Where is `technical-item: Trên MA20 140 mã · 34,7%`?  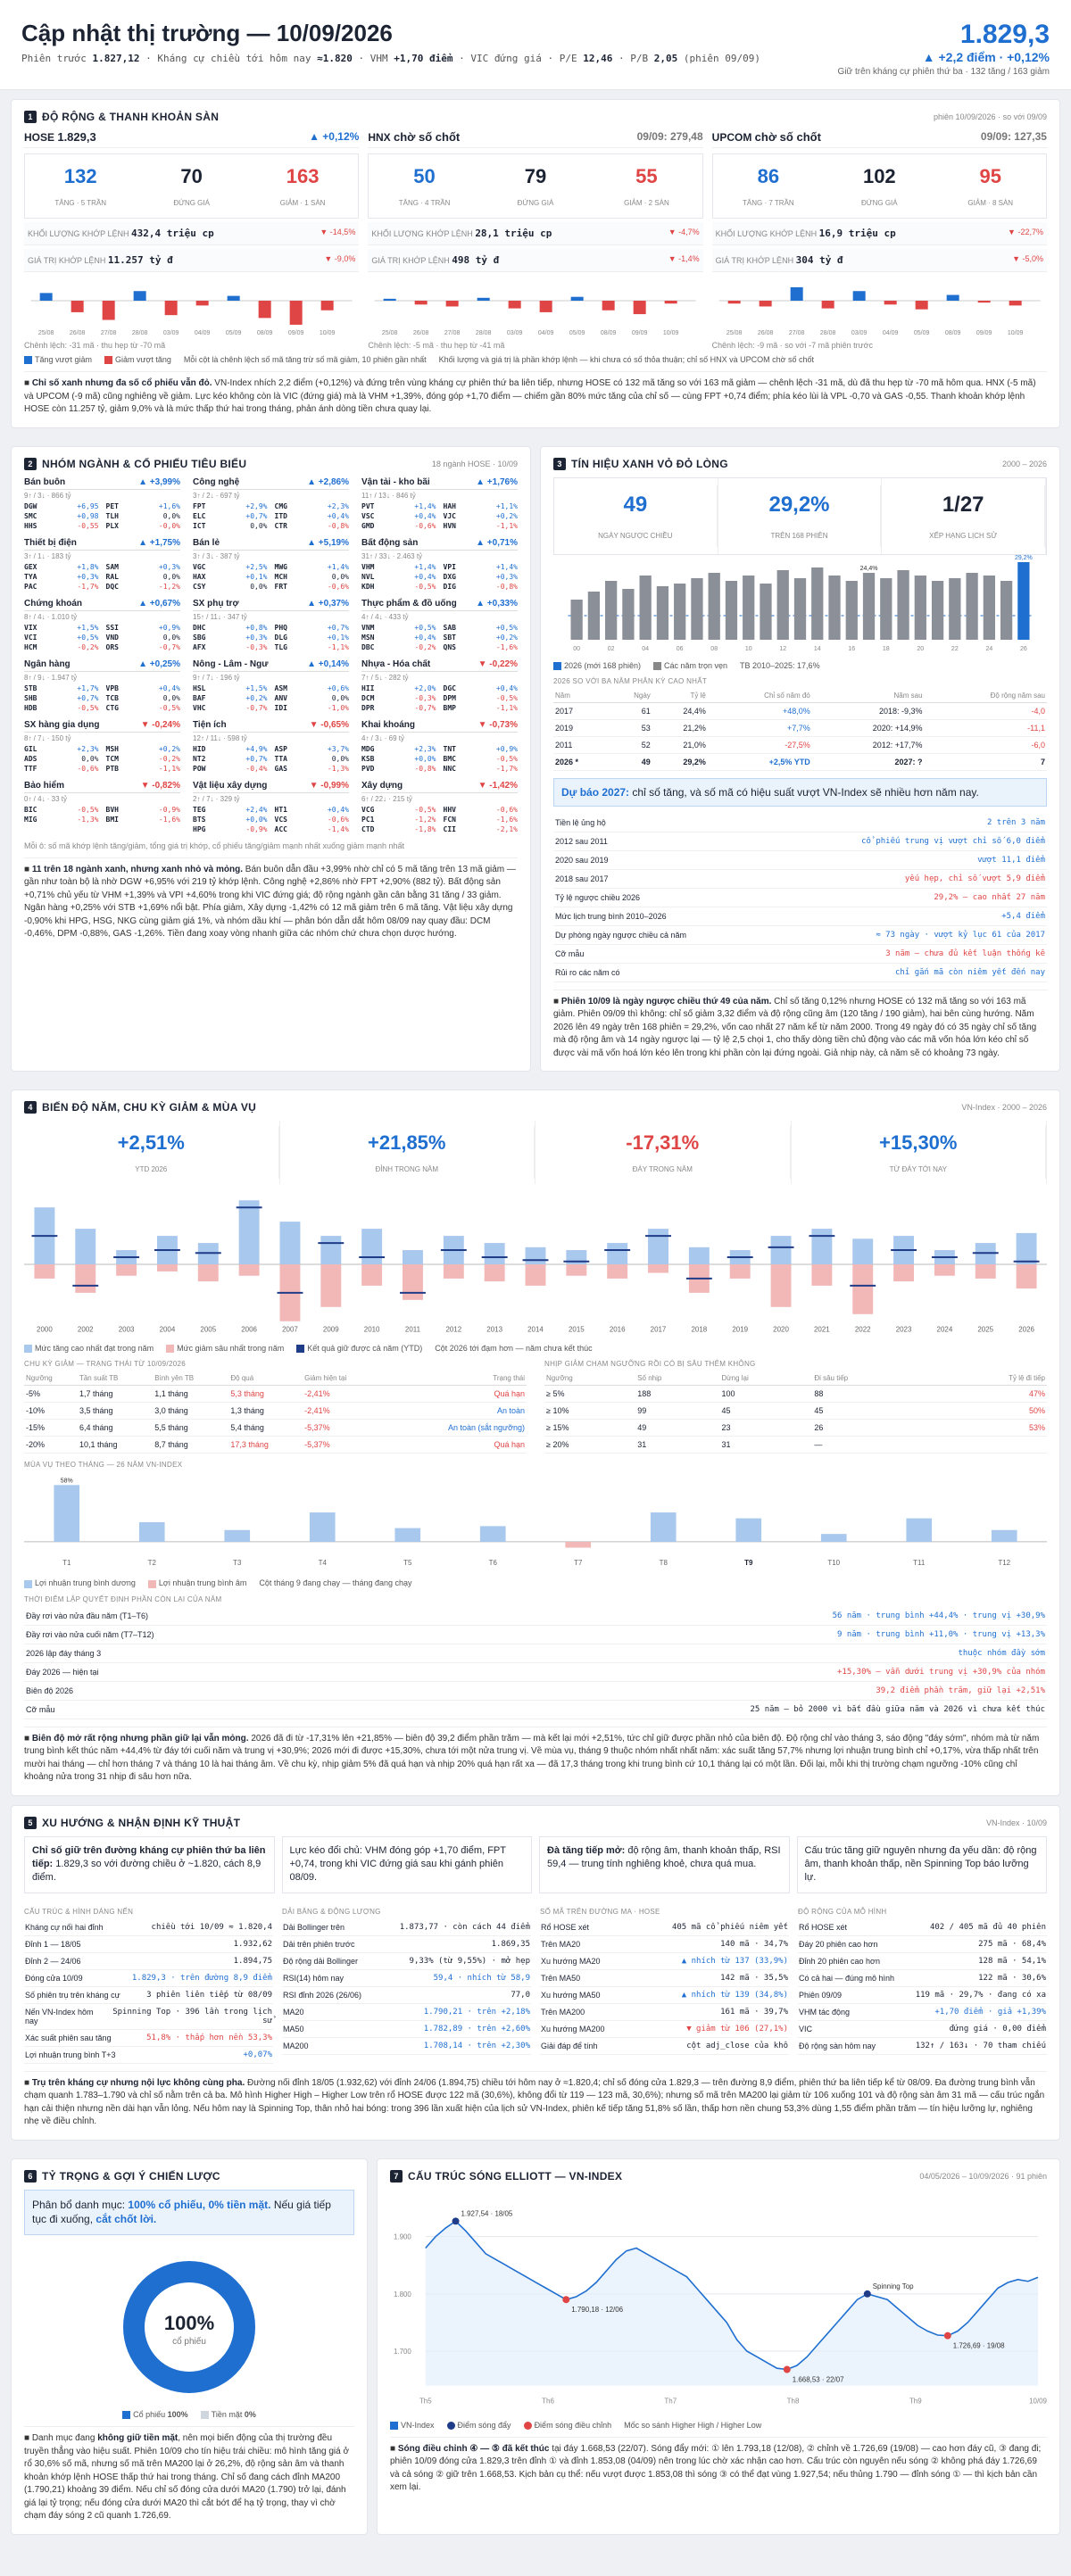 technical-item: Trên MA20 140 mã · 34,7% is located at coordinates (664, 1944).